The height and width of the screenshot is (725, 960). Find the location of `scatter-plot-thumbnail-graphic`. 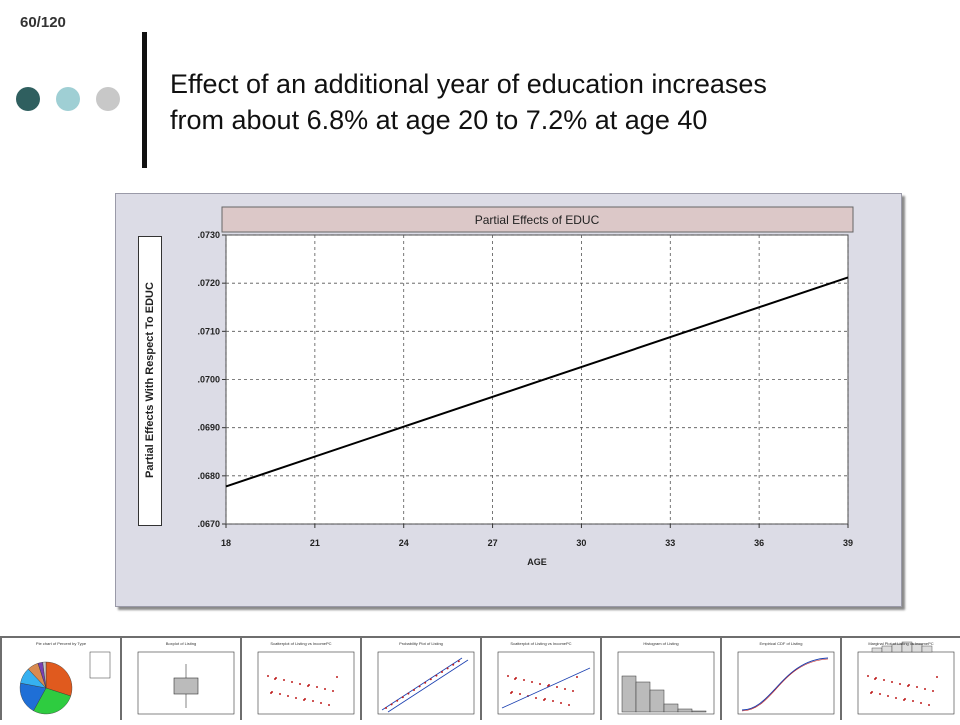

scatter-plot-thumbnail-graphic is located at coordinates (306, 683).